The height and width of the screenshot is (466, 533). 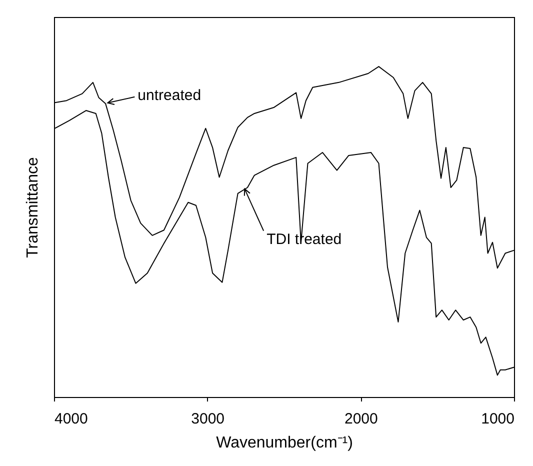 I want to click on x-tick-label: 3000, so click(x=208, y=419).